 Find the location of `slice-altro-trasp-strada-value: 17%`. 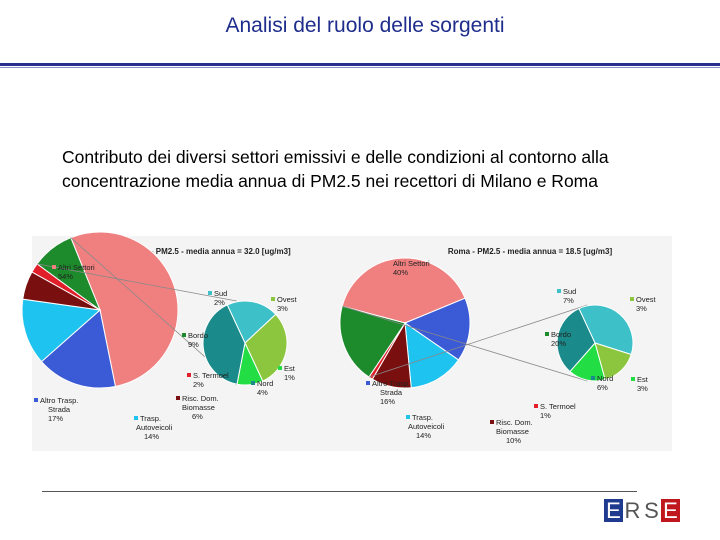

slice-altro-trasp-strada-value: 17% is located at coordinates (55, 418).